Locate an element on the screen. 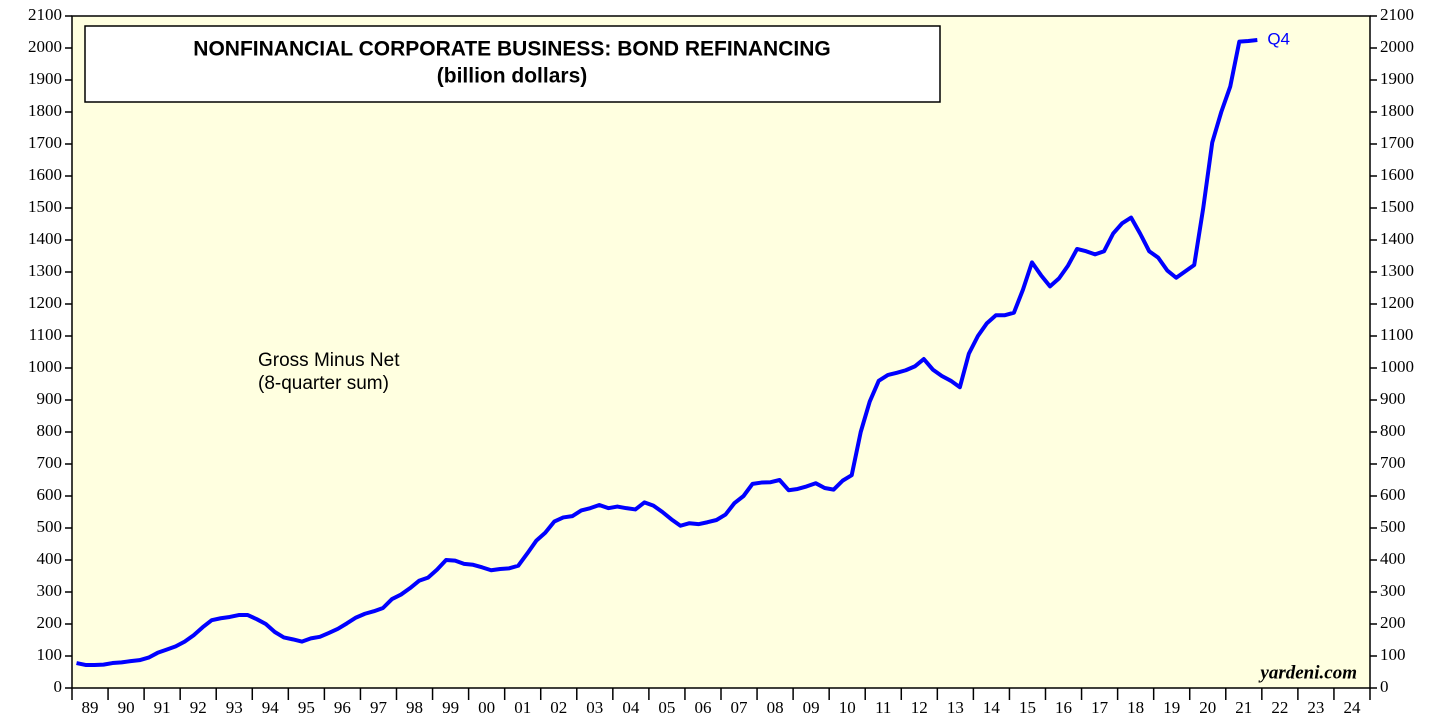 Image resolution: width=1448 pixels, height=719 pixels. x-tick-label: 90 is located at coordinates (126, 707).